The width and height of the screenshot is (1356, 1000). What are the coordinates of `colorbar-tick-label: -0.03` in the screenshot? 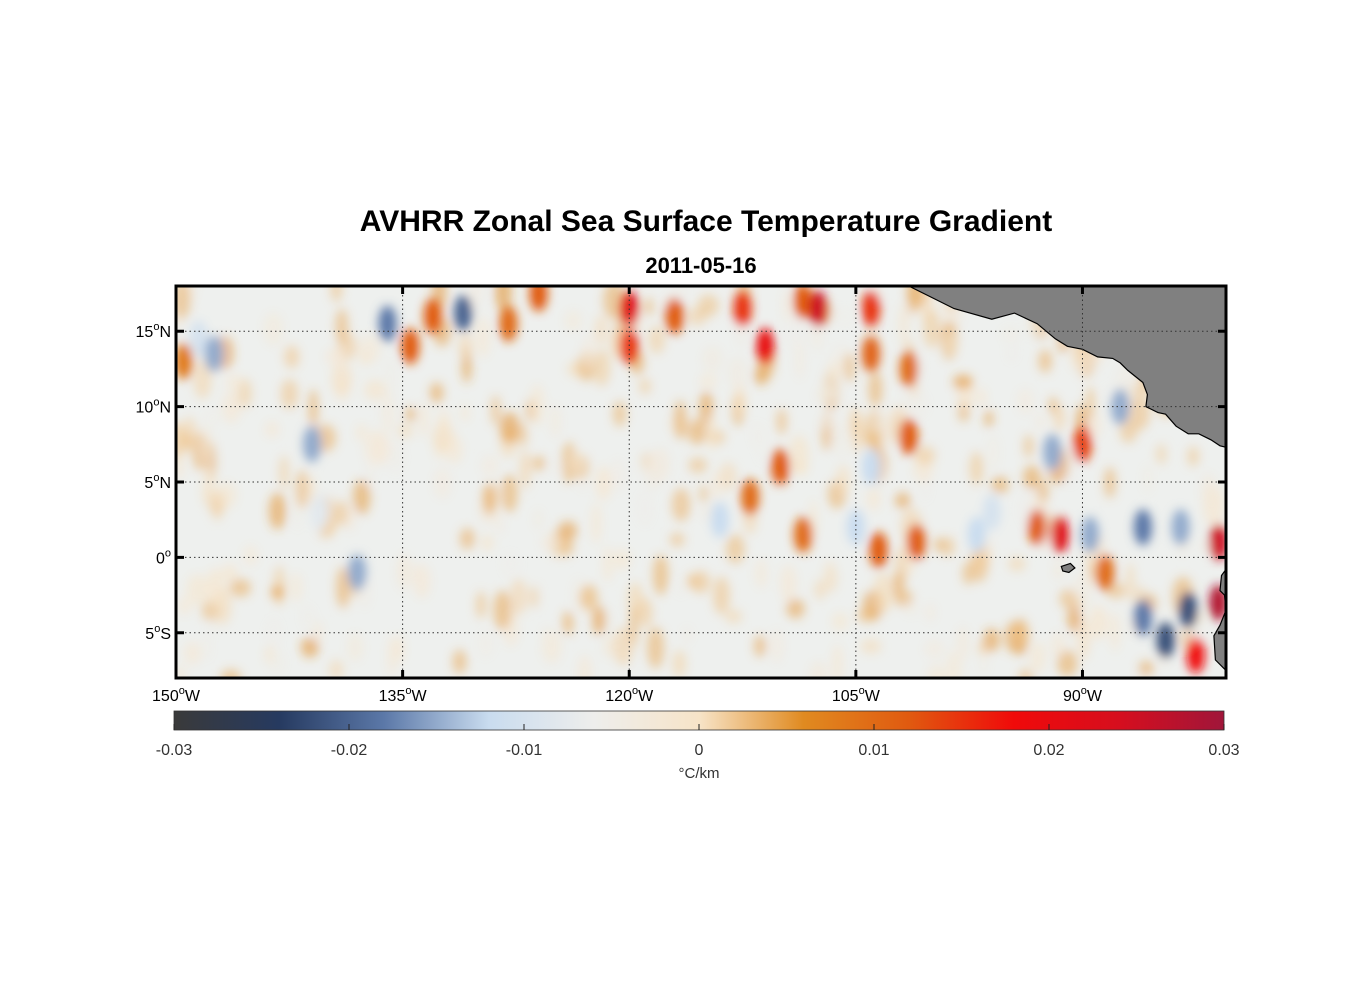 It's located at (174, 750).